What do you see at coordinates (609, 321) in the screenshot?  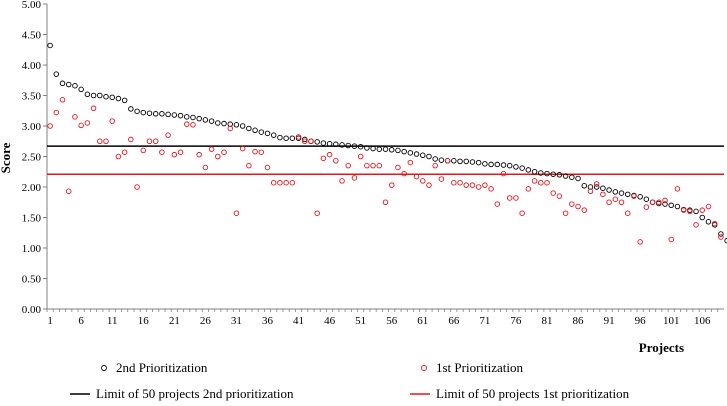 I see `x-tick-label: 91` at bounding box center [609, 321].